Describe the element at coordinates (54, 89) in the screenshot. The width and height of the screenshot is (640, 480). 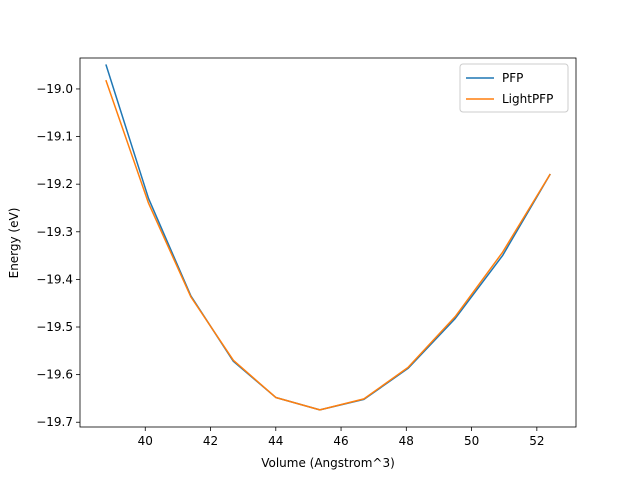
I see `y-tick-label: −19.0` at that location.